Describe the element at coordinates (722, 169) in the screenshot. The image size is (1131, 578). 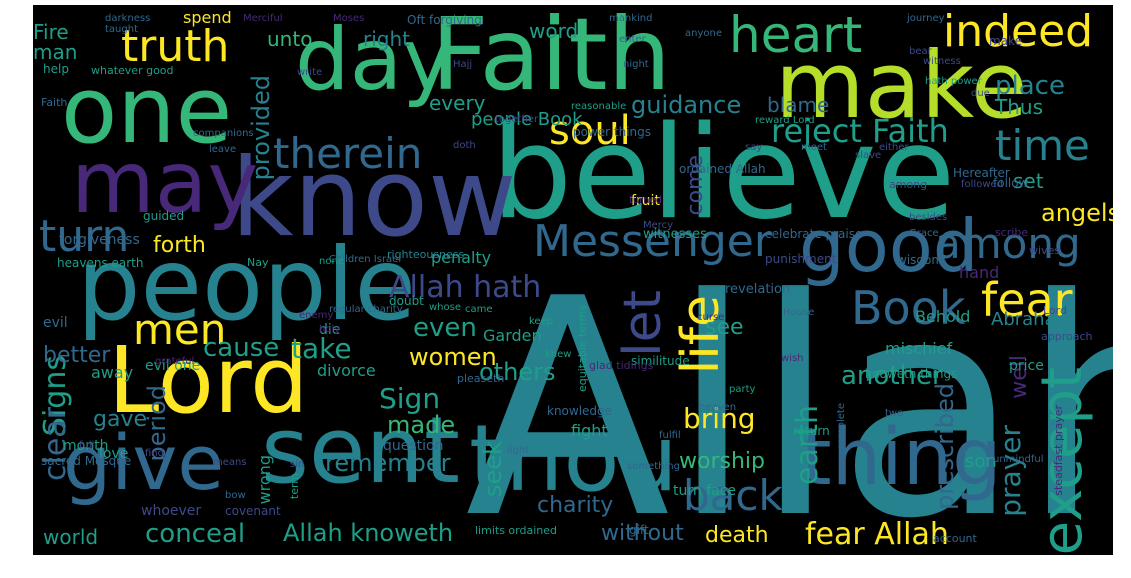
I see `cloud-word: ordained Allah` at that location.